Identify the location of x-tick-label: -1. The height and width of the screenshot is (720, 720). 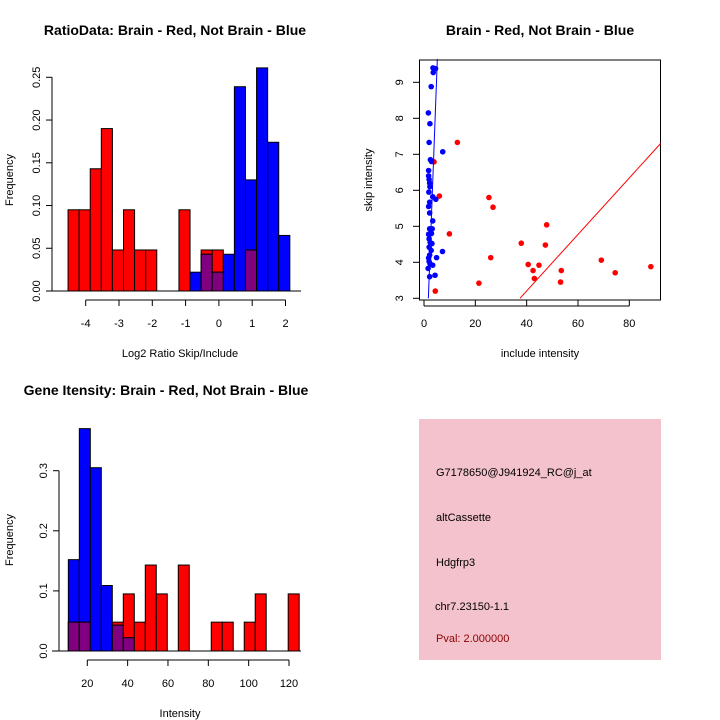
(186, 324).